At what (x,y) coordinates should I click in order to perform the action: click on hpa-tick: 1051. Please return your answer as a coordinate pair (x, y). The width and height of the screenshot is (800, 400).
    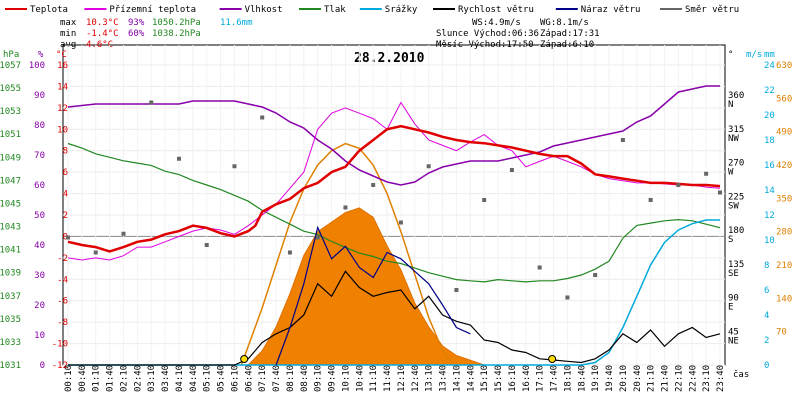
    Looking at the image, I should click on (10, 135).